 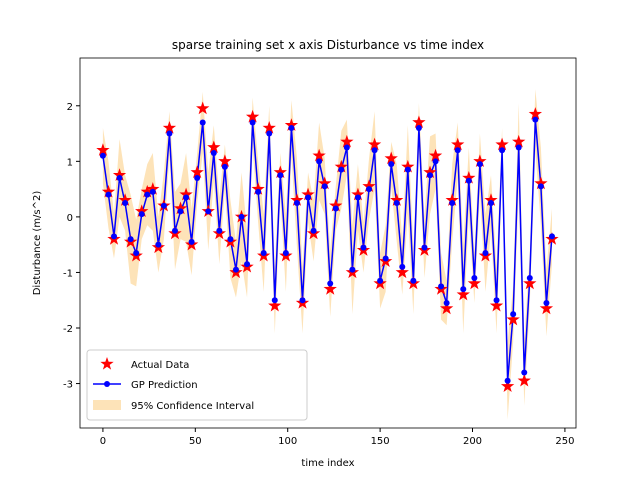 What do you see at coordinates (564, 441) in the screenshot?
I see `x-tick-label: 250` at bounding box center [564, 441].